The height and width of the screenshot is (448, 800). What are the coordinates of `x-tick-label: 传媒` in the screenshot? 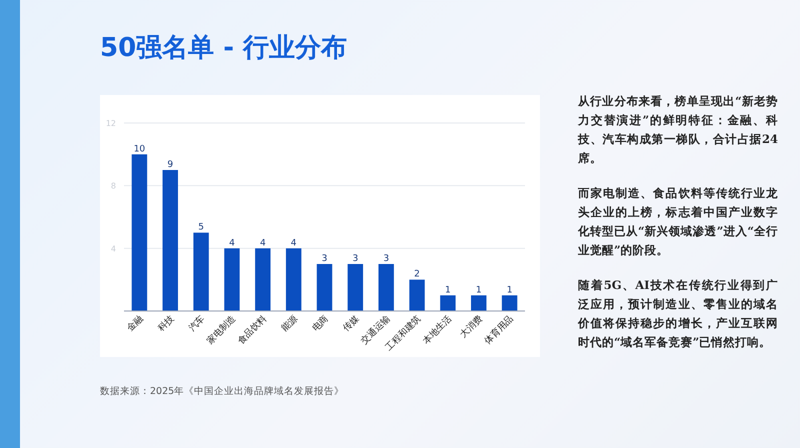 It's located at (351, 323).